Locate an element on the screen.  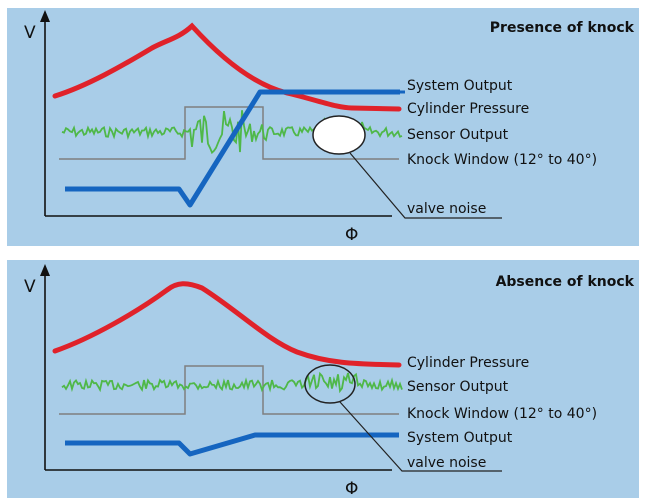
panel-title: Absence of knock is located at coordinates (565, 282).